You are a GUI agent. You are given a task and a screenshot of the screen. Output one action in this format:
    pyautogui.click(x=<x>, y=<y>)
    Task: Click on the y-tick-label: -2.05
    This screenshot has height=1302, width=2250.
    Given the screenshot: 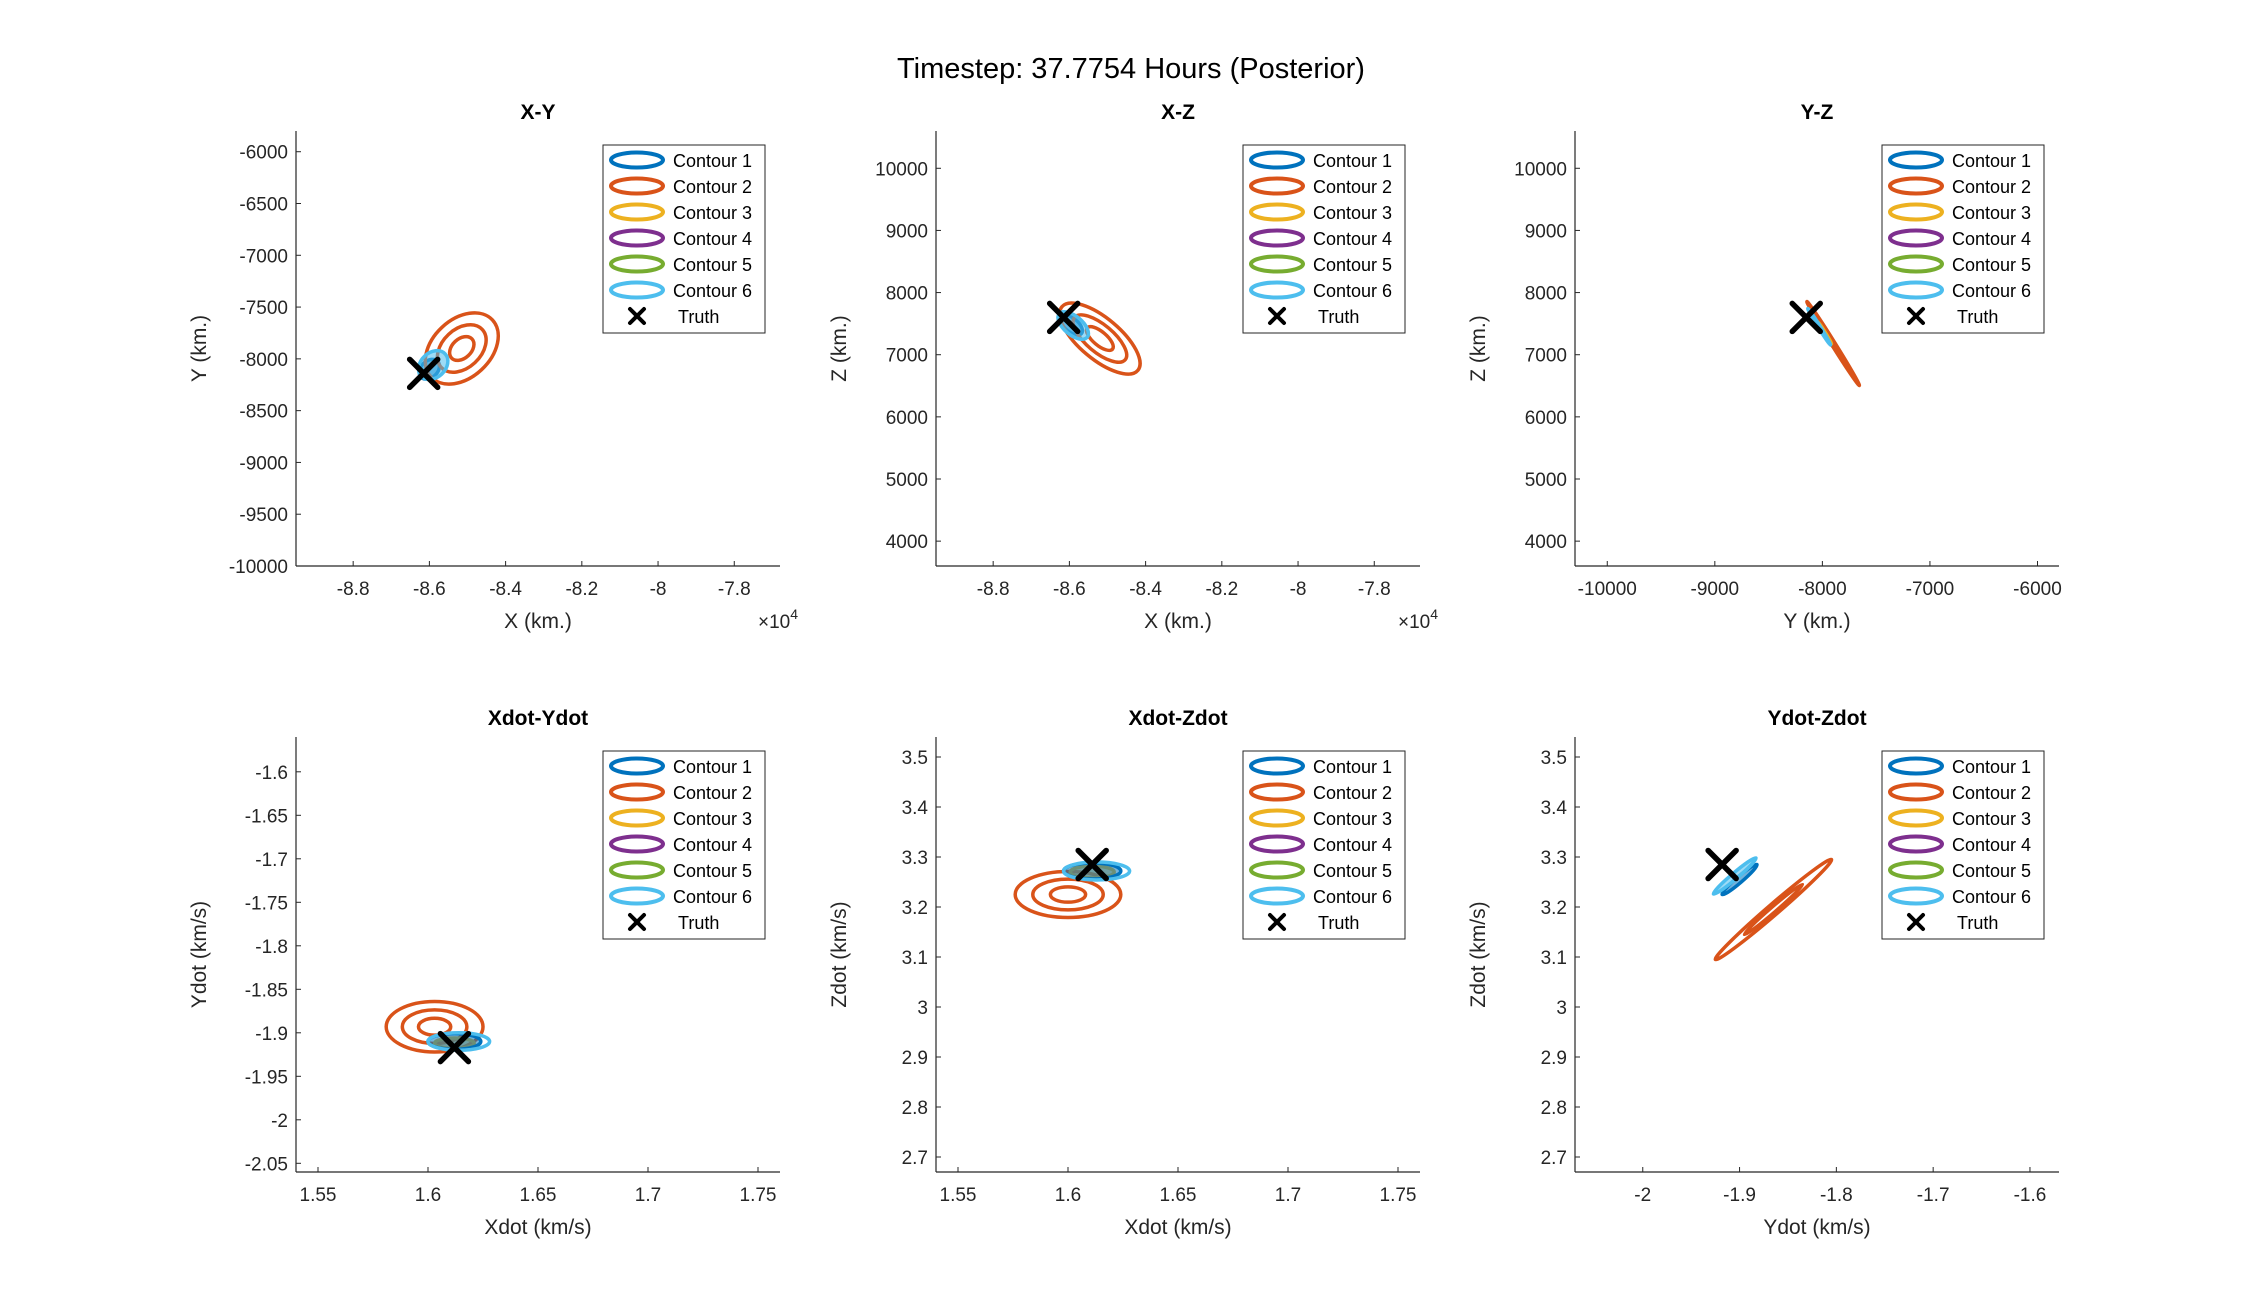 What is the action you would take?
    pyautogui.click(x=266, y=1164)
    